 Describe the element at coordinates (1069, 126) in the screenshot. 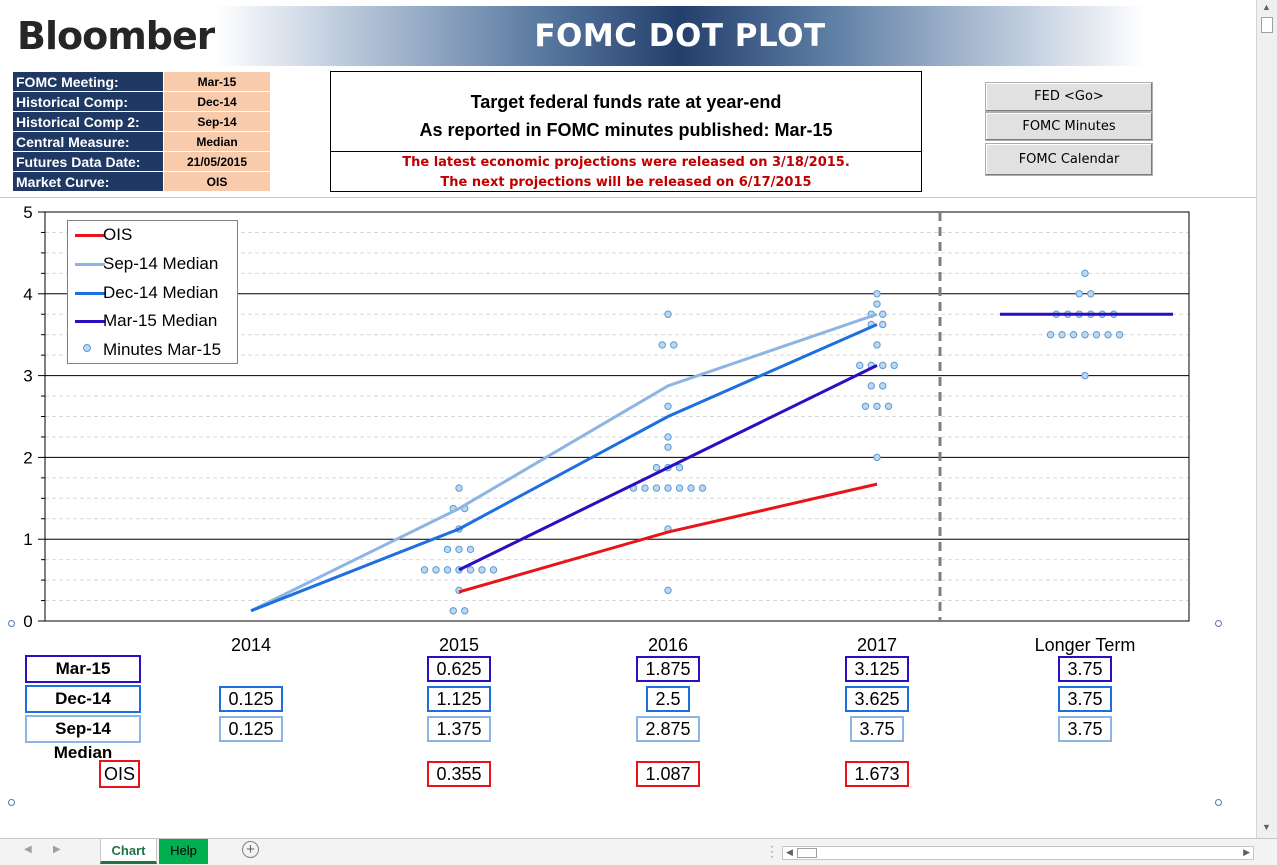

I see `fomc-minutes-button: FOMC Minutes` at that location.